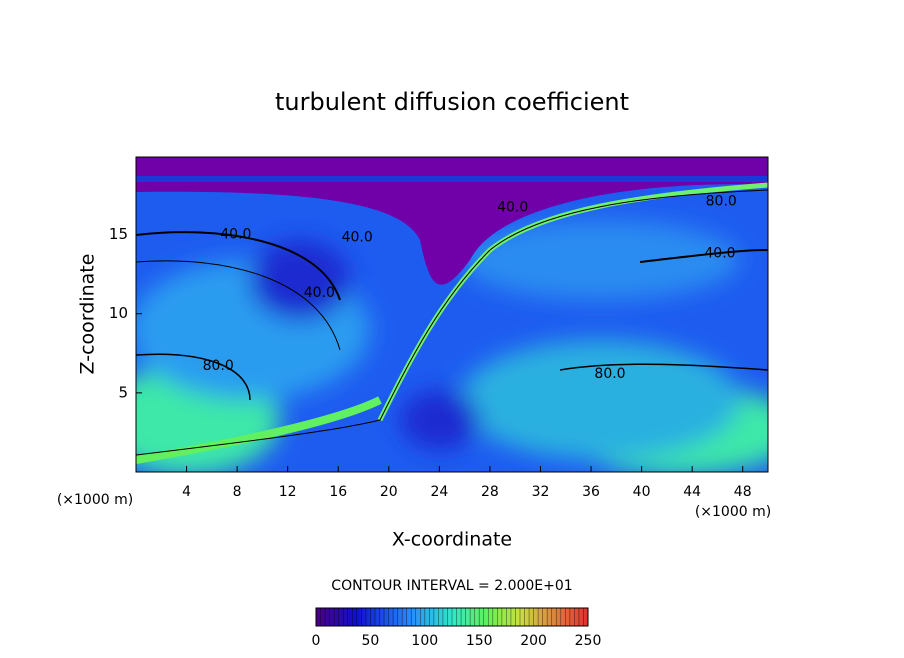 Image resolution: width=904 pixels, height=658 pixels. What do you see at coordinates (591, 492) in the screenshot?
I see `x-tick-label: 36` at bounding box center [591, 492].